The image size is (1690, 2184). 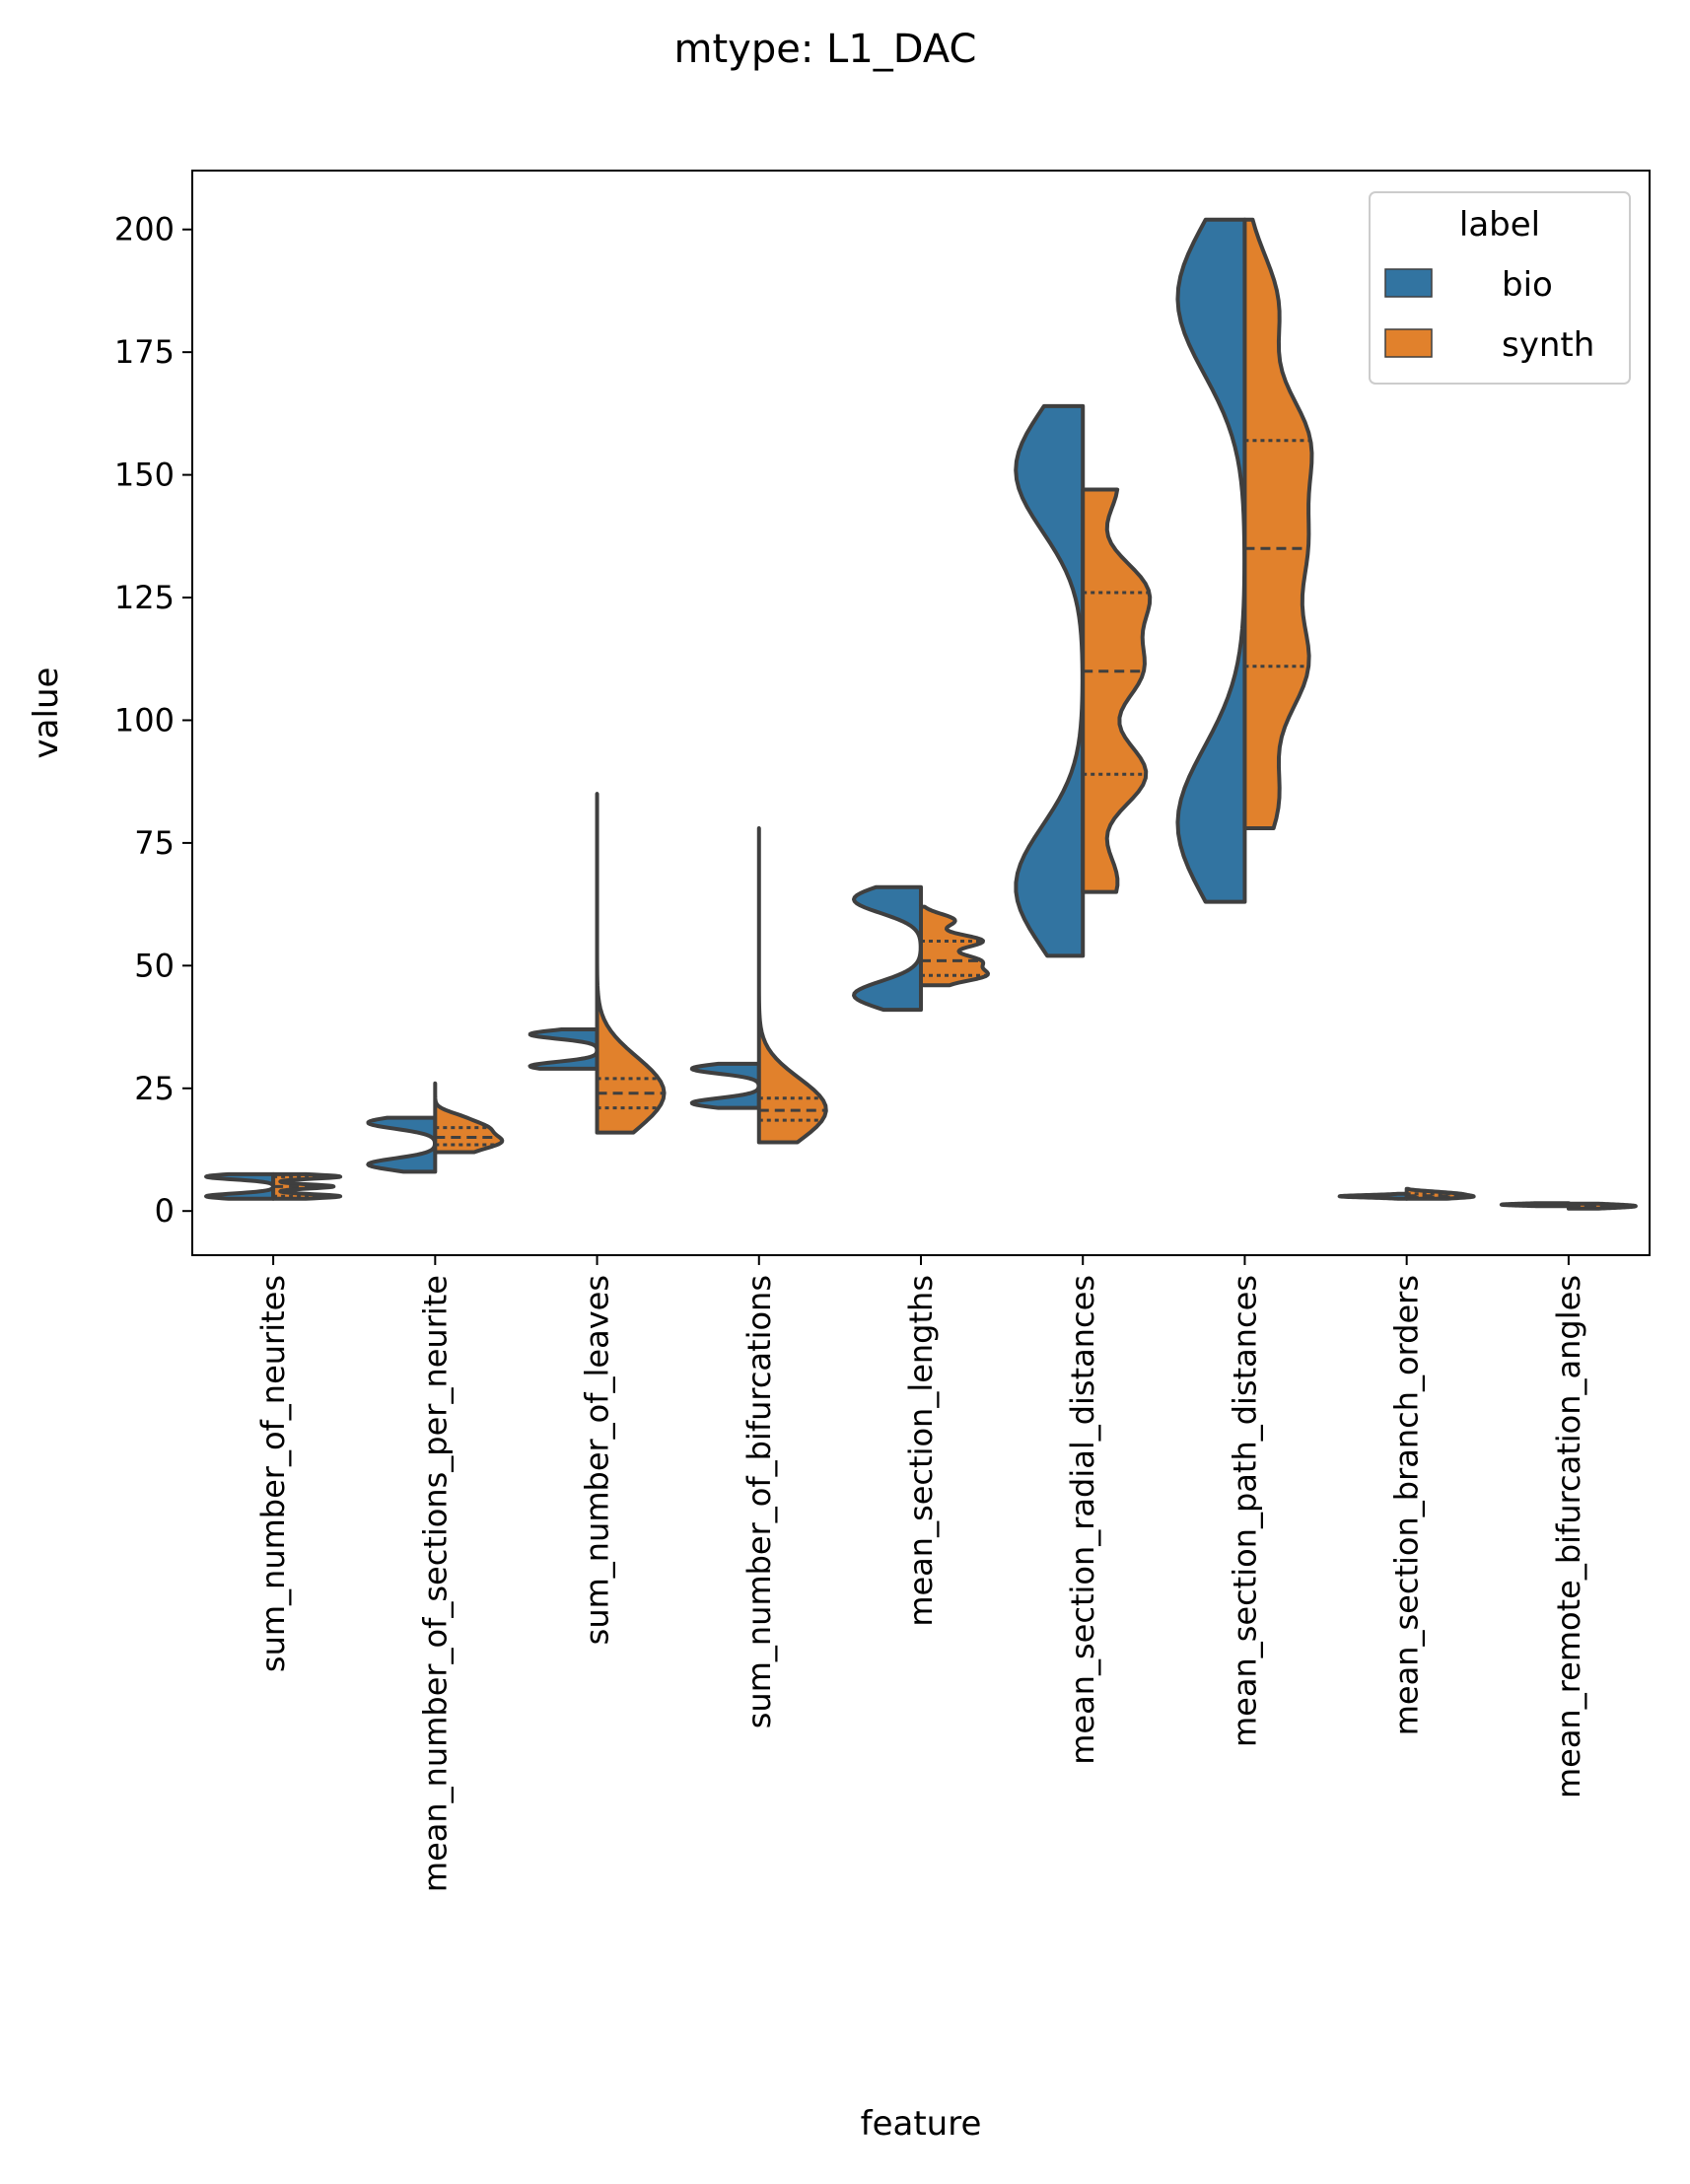 What do you see at coordinates (954, 946) in the screenshot?
I see `violin-synth-mean_section_lengths` at bounding box center [954, 946].